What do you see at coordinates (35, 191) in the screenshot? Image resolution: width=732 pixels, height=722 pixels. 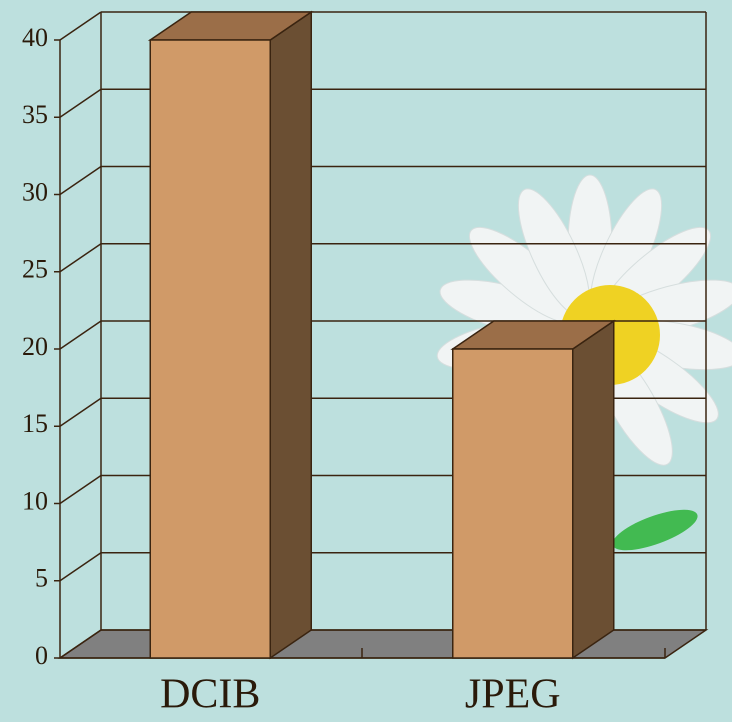 I see `y-tick-label: 30` at bounding box center [35, 191].